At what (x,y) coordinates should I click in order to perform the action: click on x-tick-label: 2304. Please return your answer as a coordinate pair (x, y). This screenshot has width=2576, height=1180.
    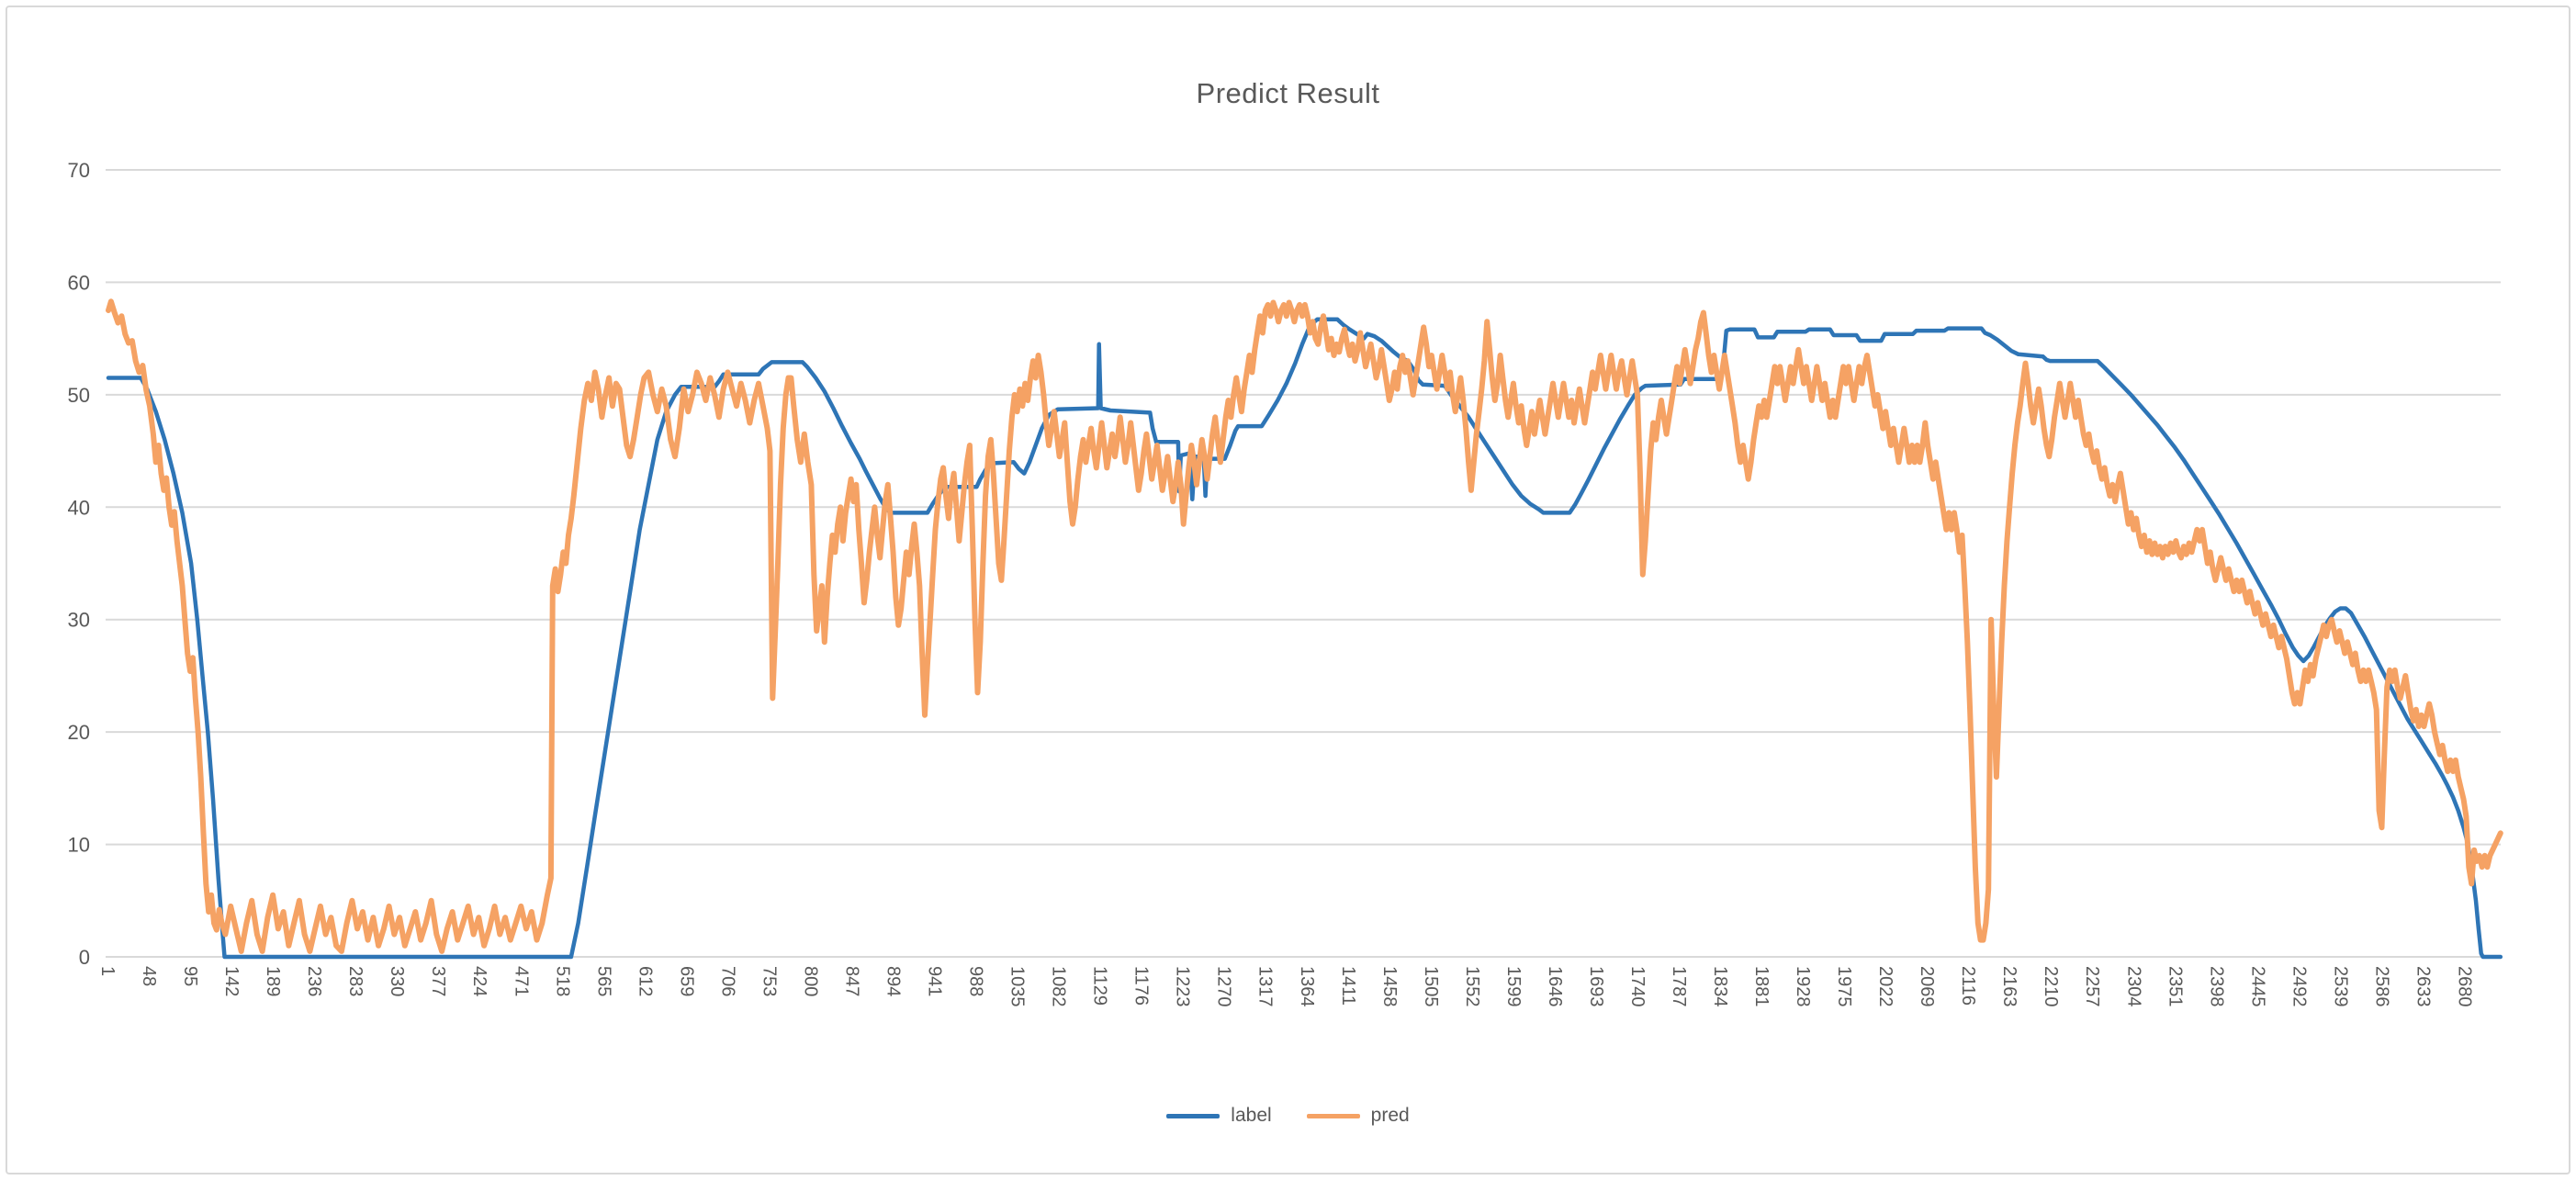
    Looking at the image, I should click on (2133, 986).